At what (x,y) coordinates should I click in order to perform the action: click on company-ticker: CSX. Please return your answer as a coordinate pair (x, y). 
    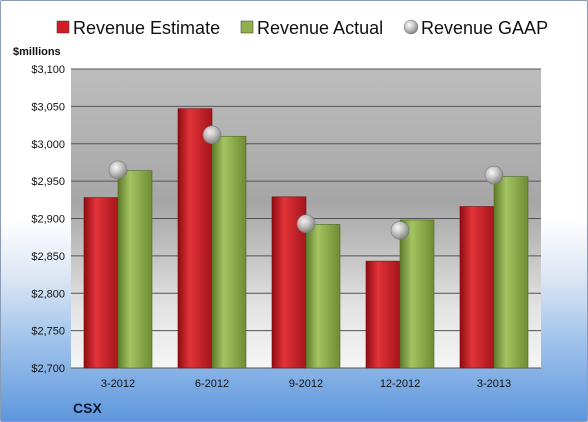
    Looking at the image, I should click on (87, 408).